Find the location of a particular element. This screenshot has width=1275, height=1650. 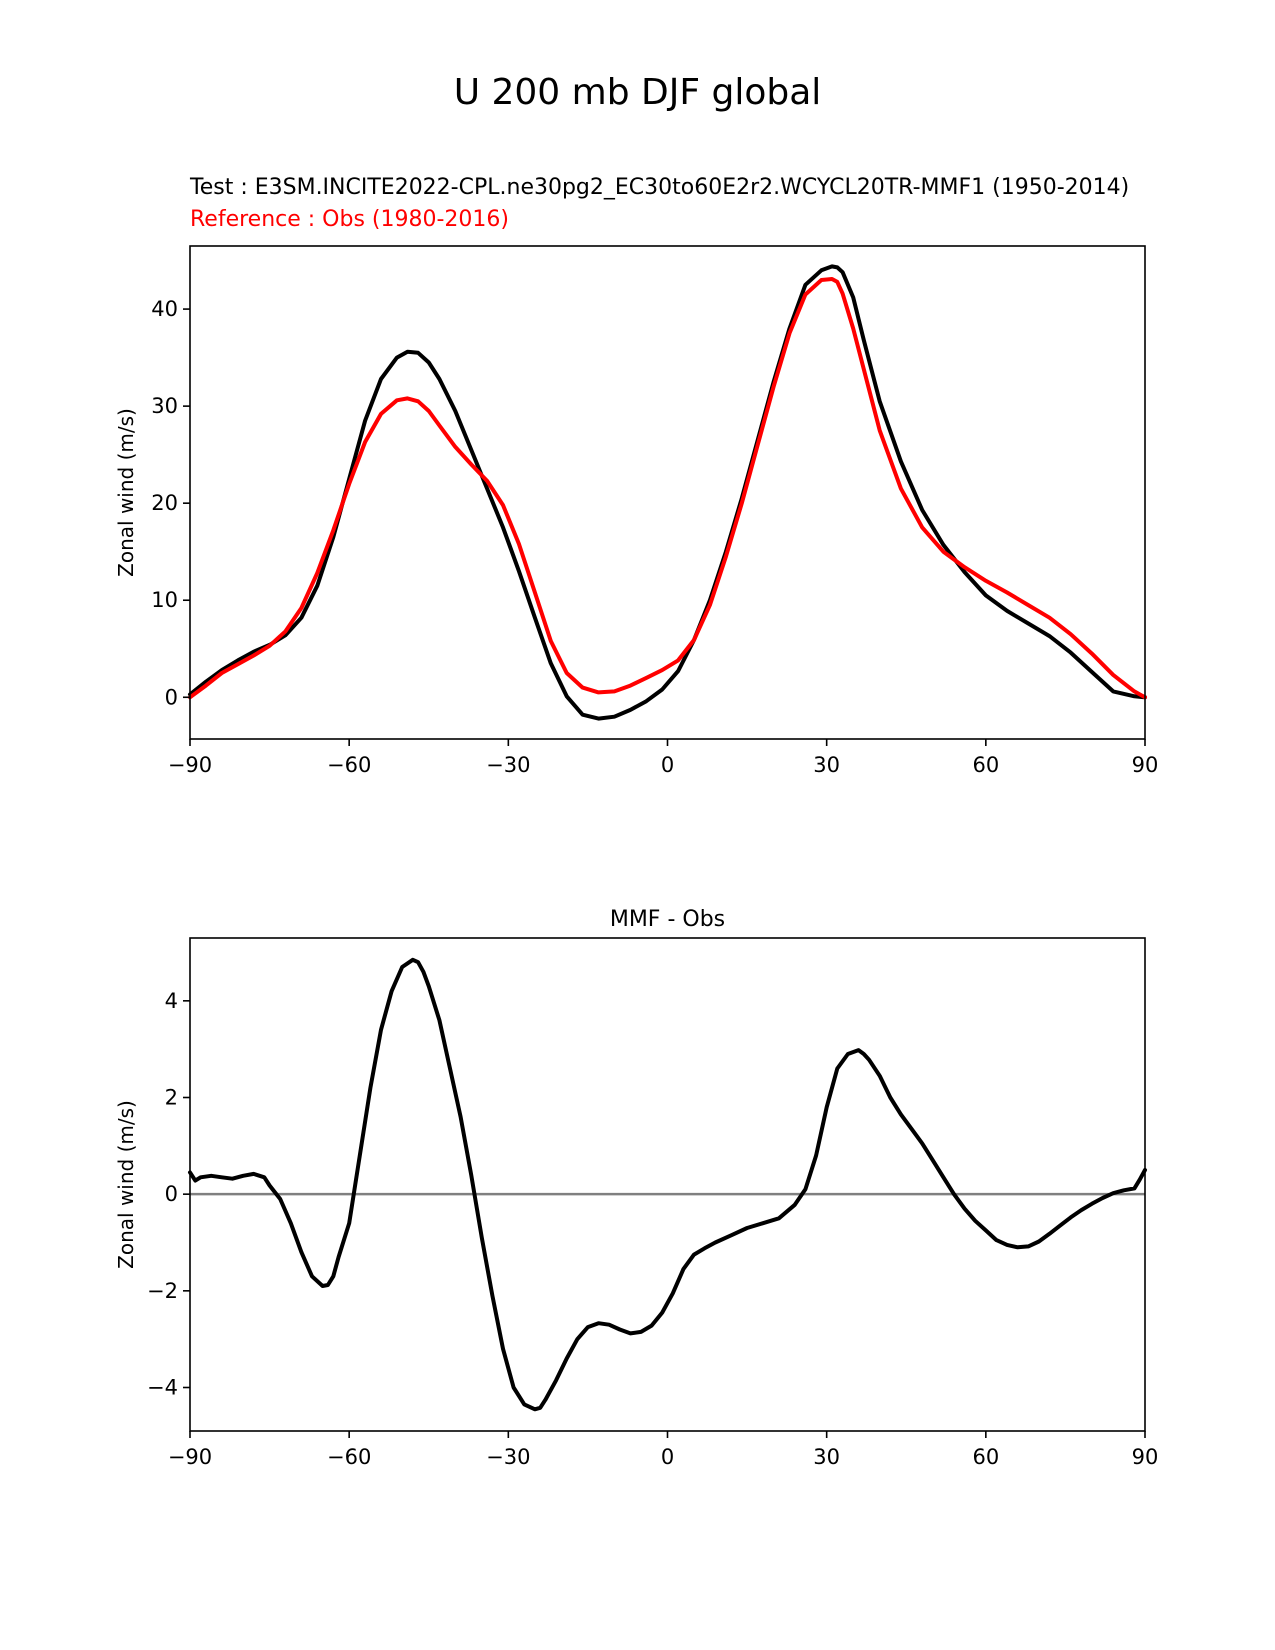

y-tick-label: 2 is located at coordinates (171, 1098).